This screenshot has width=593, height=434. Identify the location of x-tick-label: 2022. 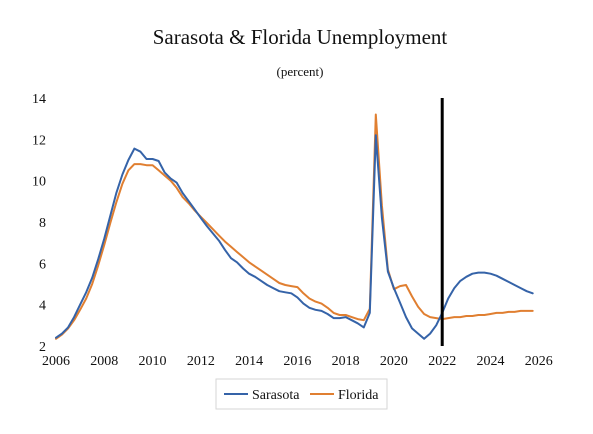
(442, 361).